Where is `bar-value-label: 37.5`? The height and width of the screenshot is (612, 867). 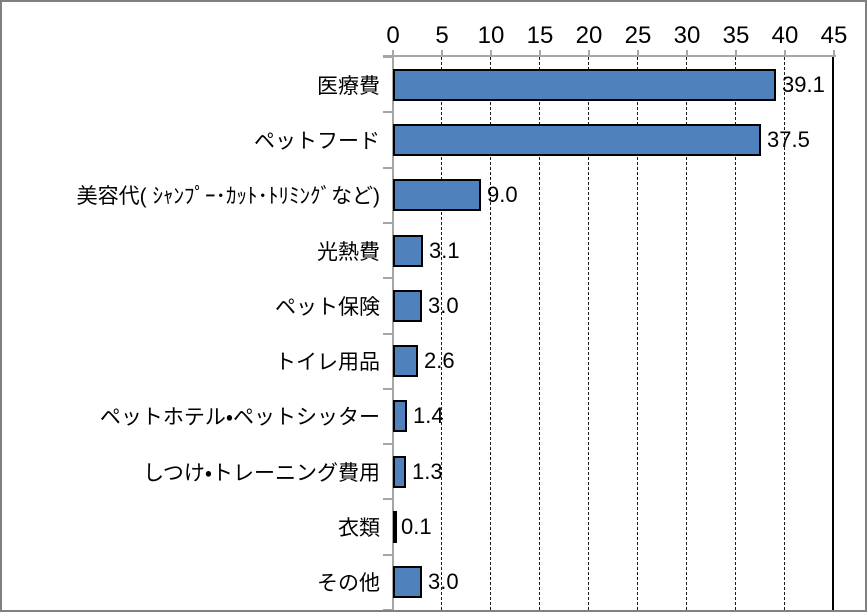
bar-value-label: 37.5 is located at coordinates (788, 139).